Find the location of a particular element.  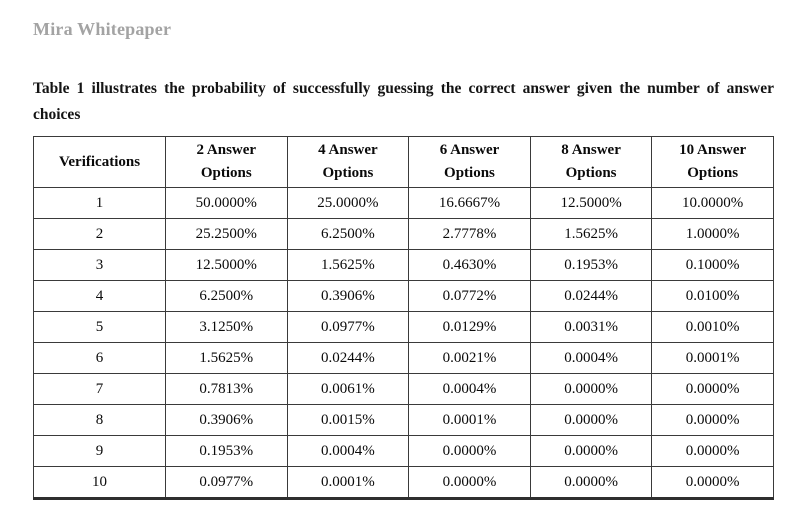

table-row: 8 0.3906% 0.0015% 0.0001% 0.0000% 0.0000% is located at coordinates (403, 420).